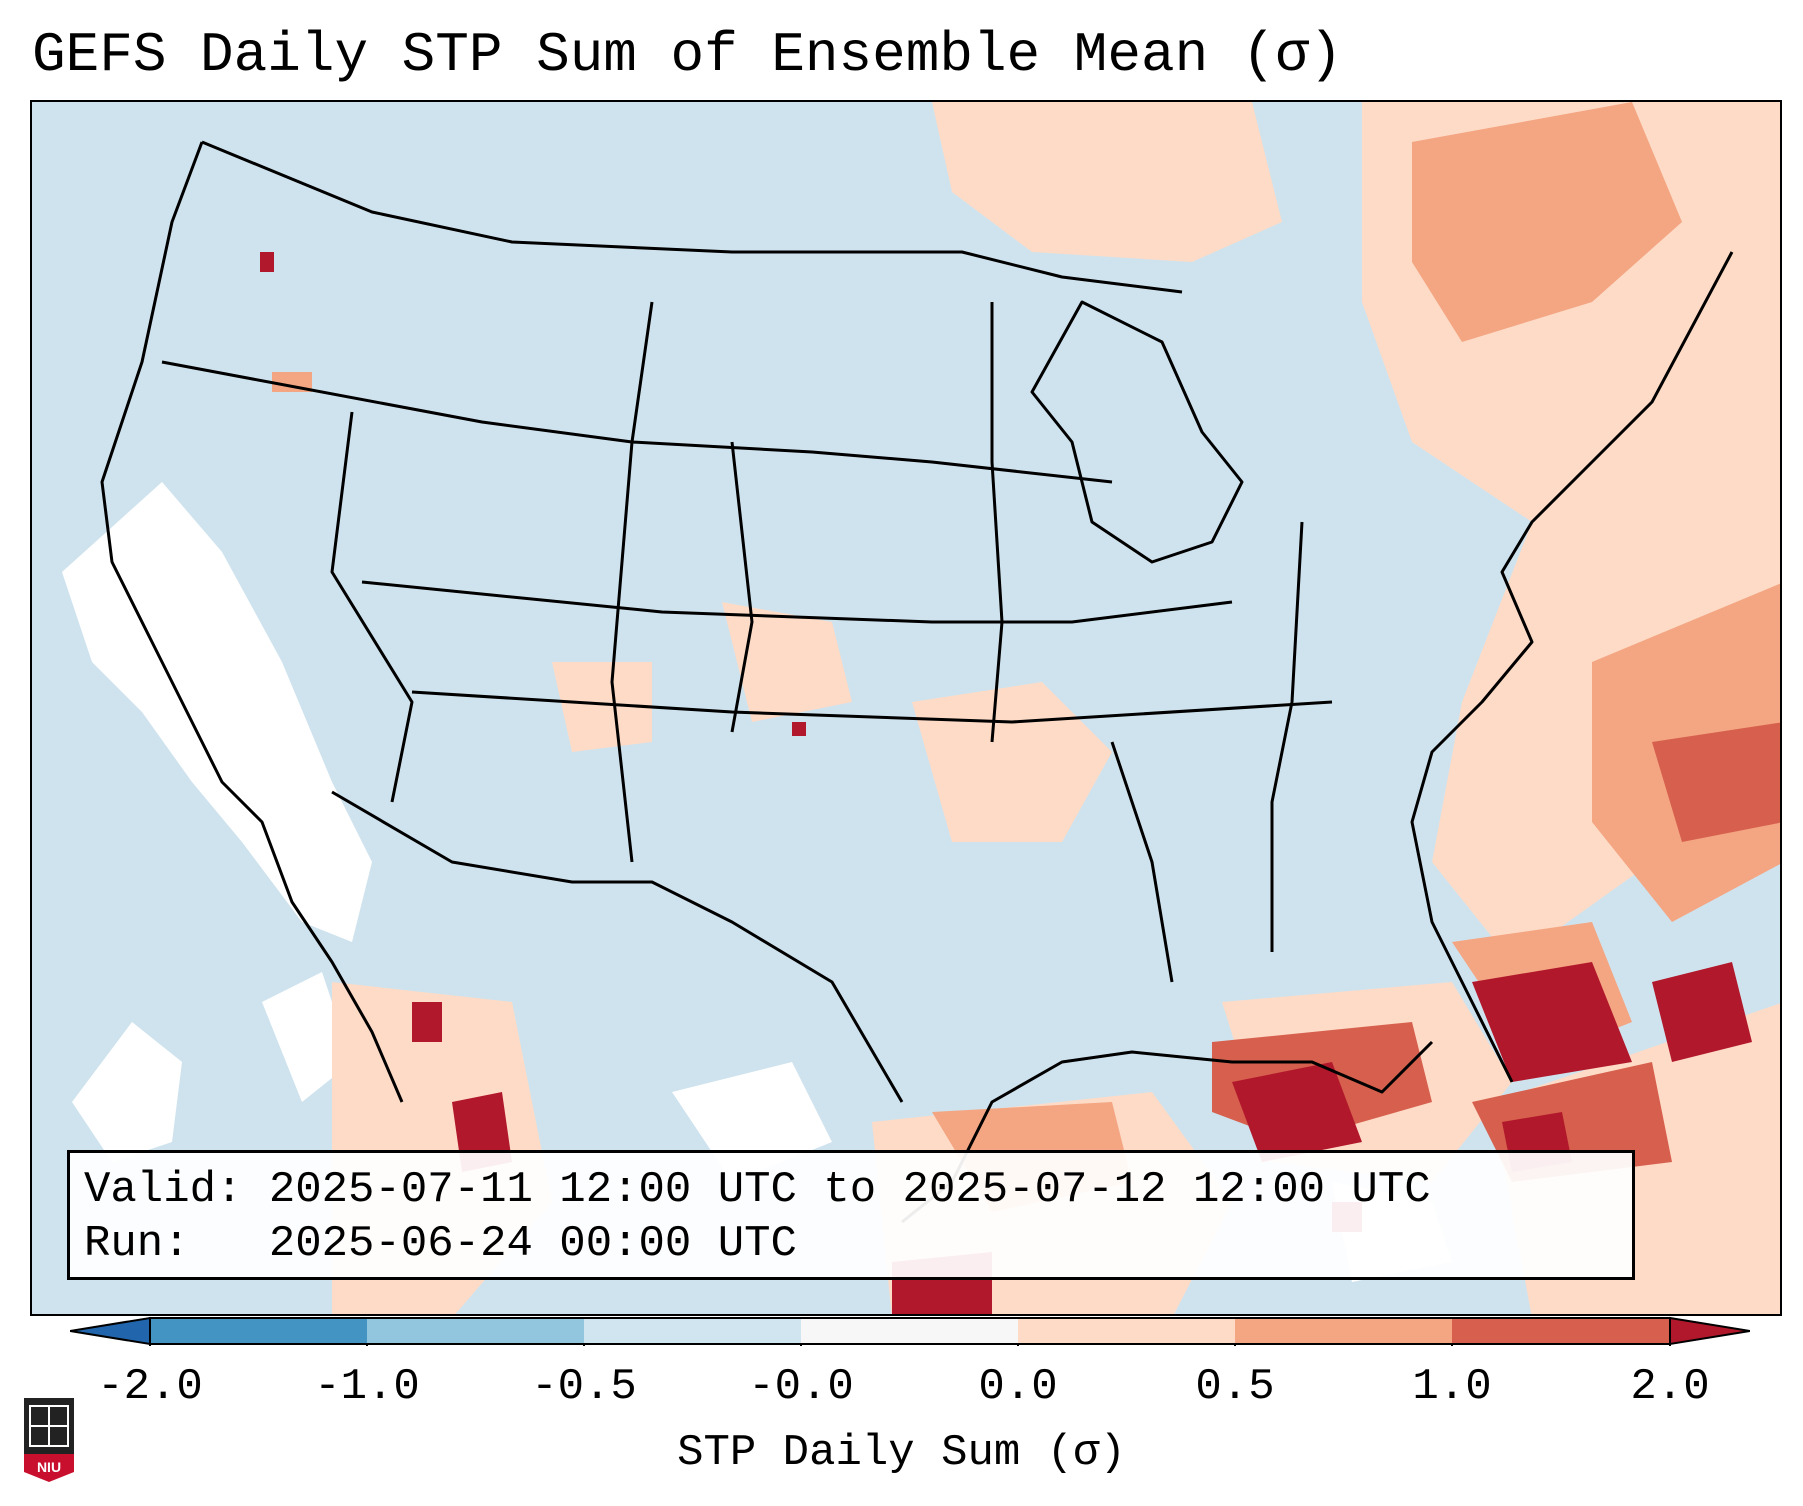  I want to click on colorbar, so click(910, 1331).